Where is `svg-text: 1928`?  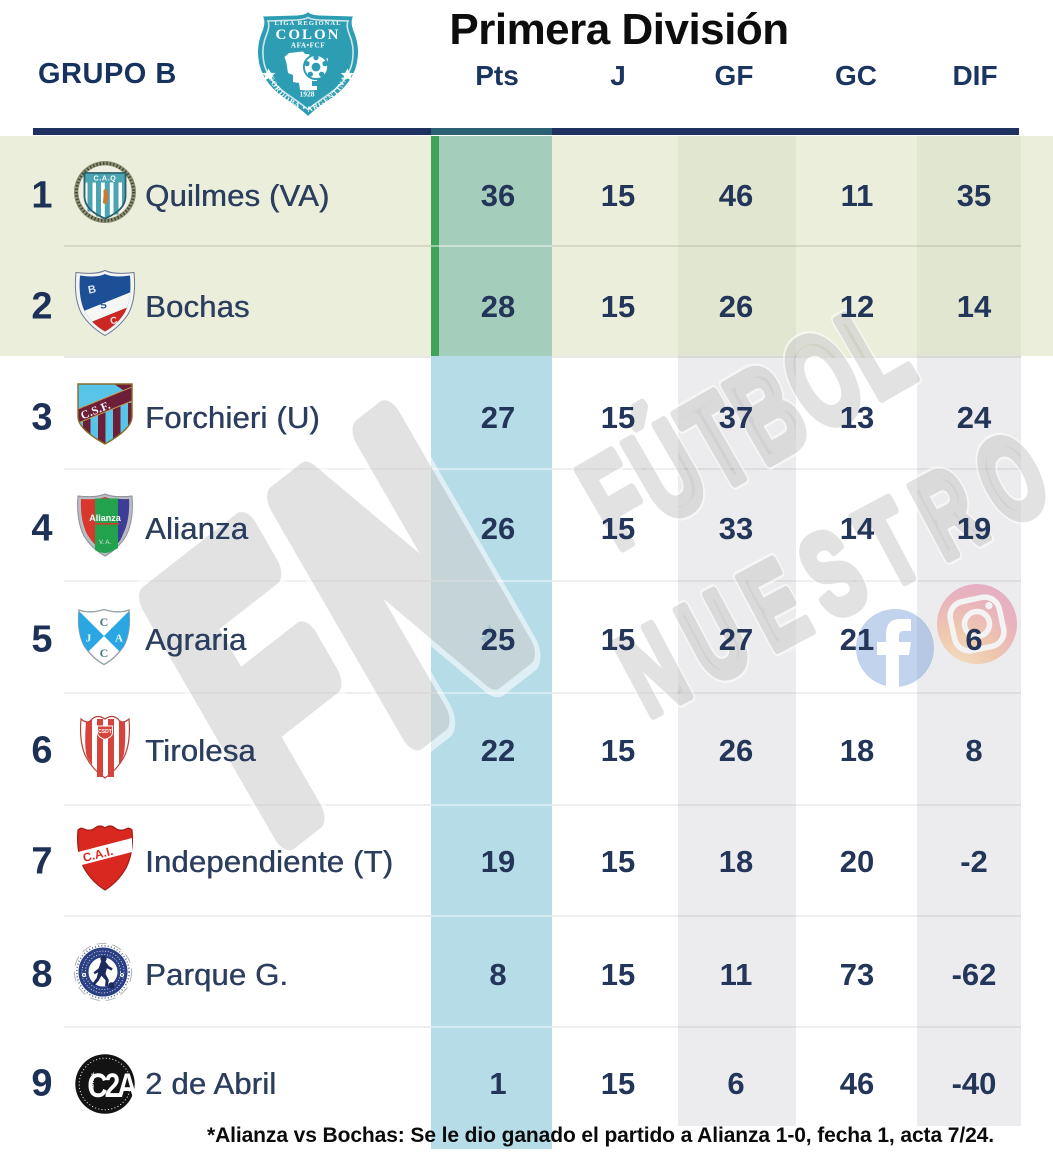 svg-text: 1928 is located at coordinates (307, 94).